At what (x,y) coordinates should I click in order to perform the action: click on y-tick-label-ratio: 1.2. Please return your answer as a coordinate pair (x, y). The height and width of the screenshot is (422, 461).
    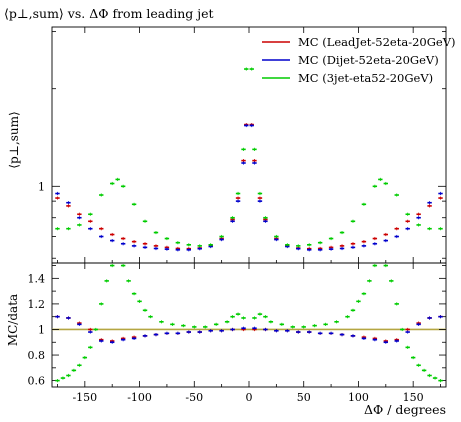
    Looking at the image, I should click on (37, 304).